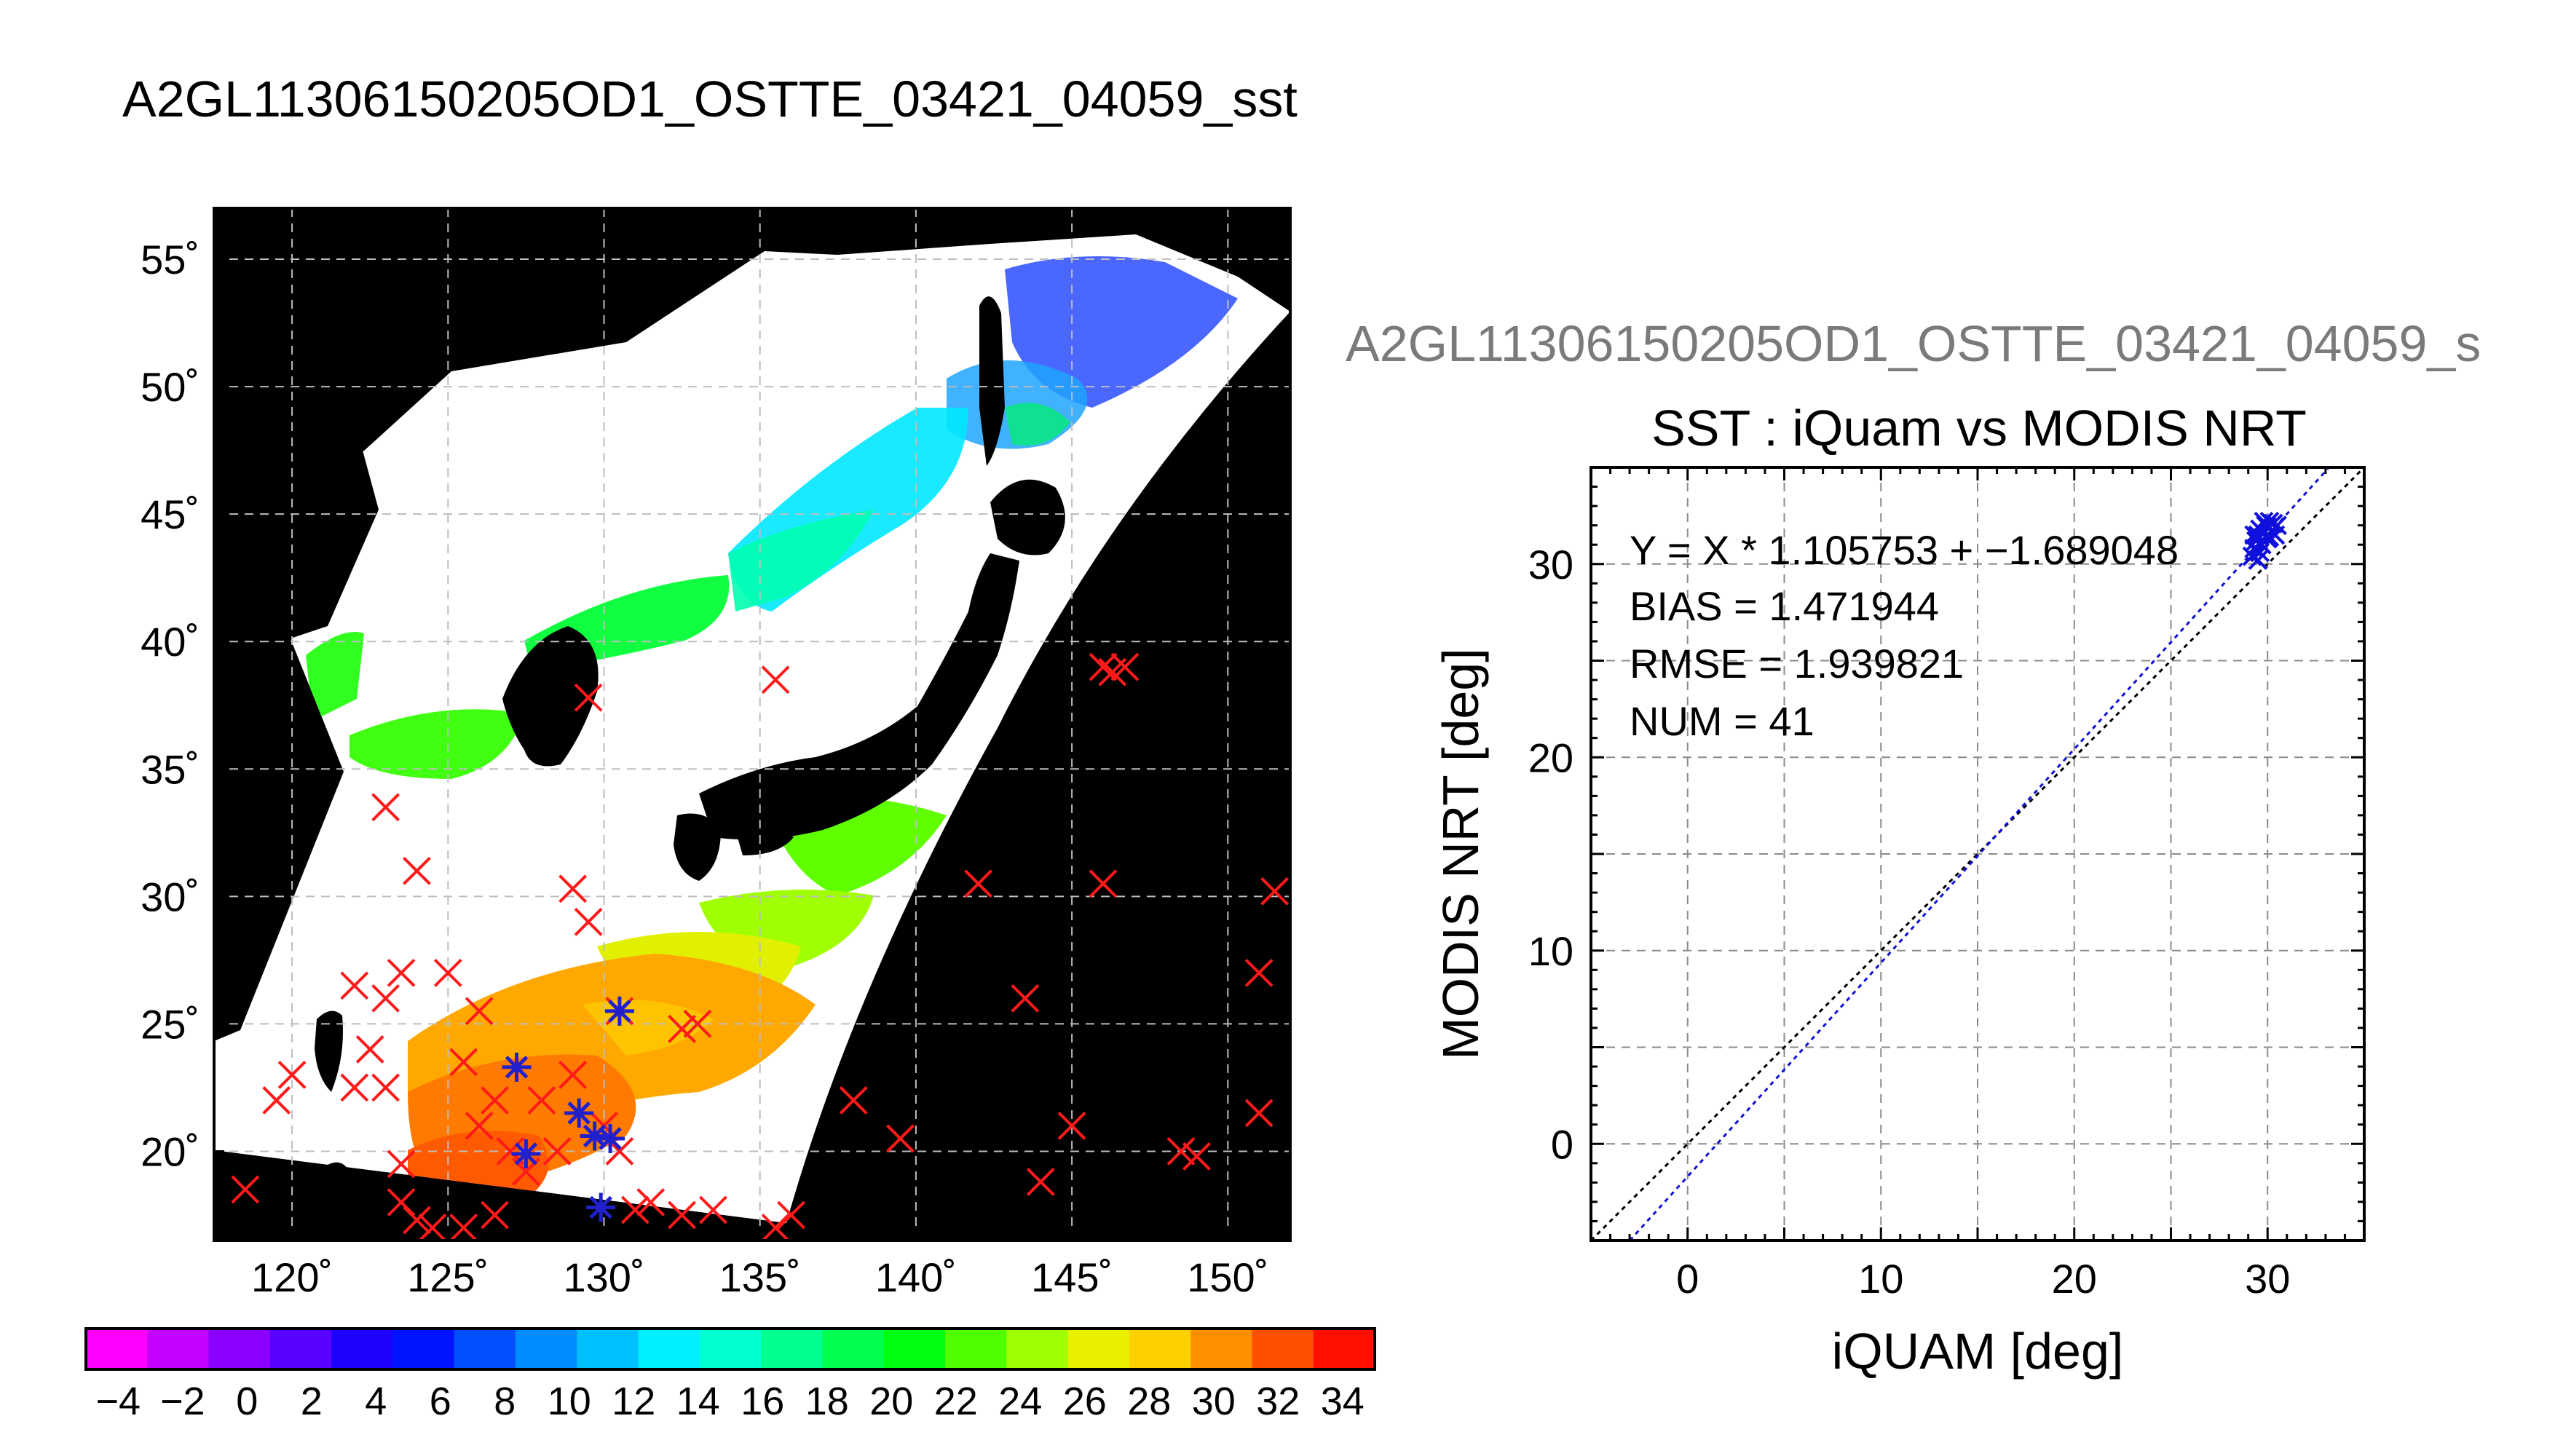 This screenshot has height=1456, width=2555. What do you see at coordinates (1978, 1351) in the screenshot?
I see `x-axis-label: iQUAM [deg]` at bounding box center [1978, 1351].